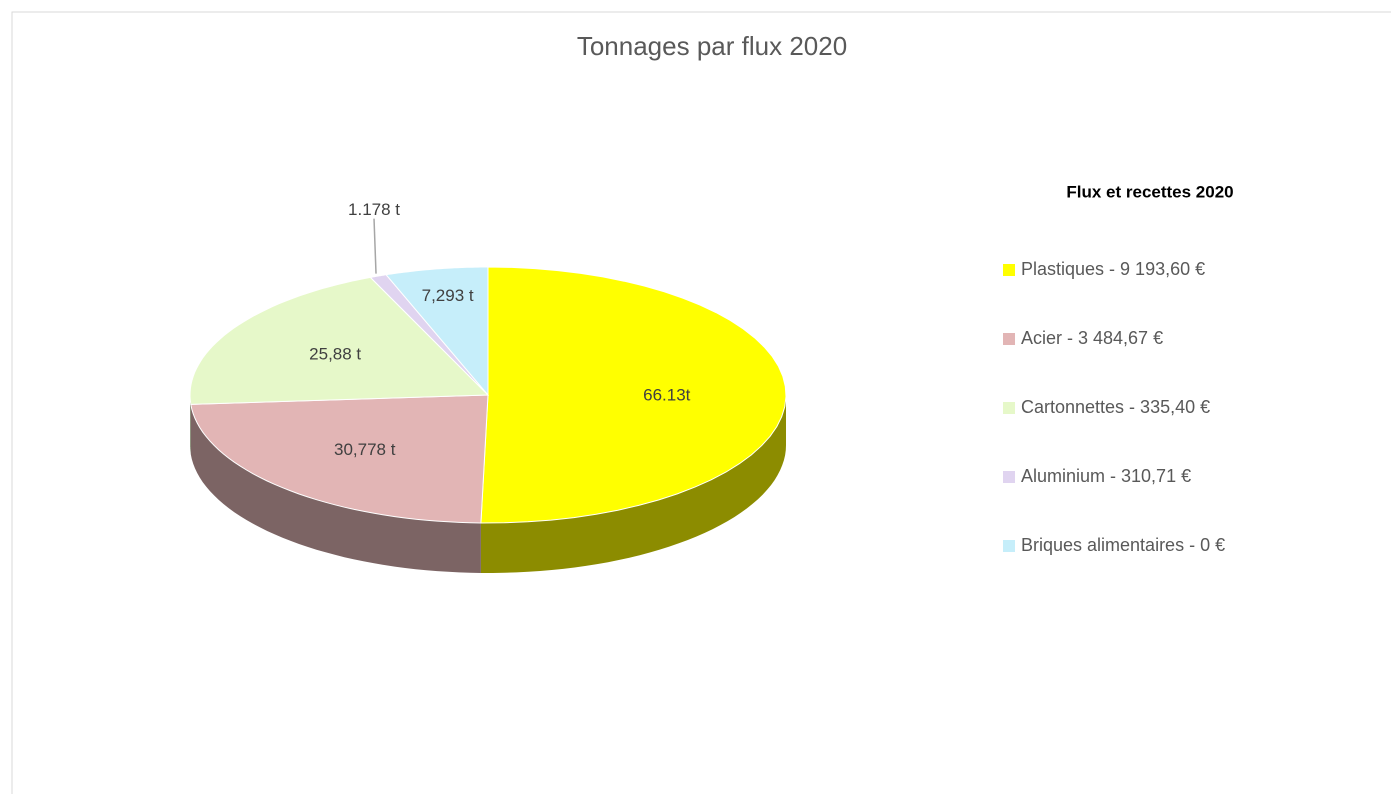 This screenshot has width=1391, height=794. What do you see at coordinates (335, 354) in the screenshot?
I see `data-label: 25,88 t` at bounding box center [335, 354].